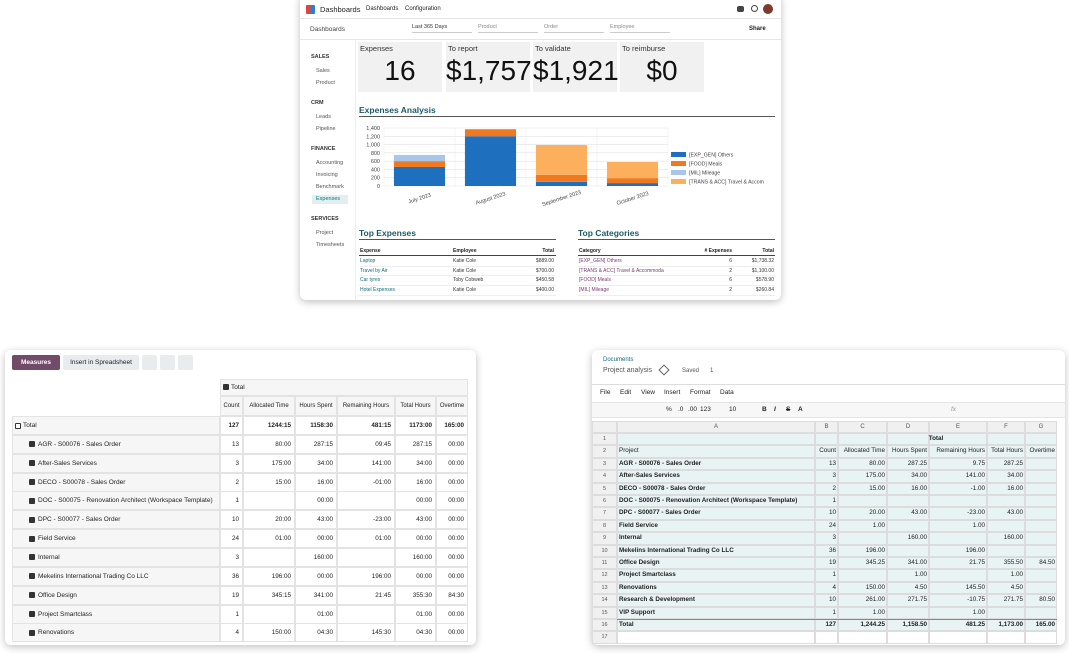 The width and height of the screenshot is (1069, 654). I want to click on menu-item: Dashboards, so click(382, 9).